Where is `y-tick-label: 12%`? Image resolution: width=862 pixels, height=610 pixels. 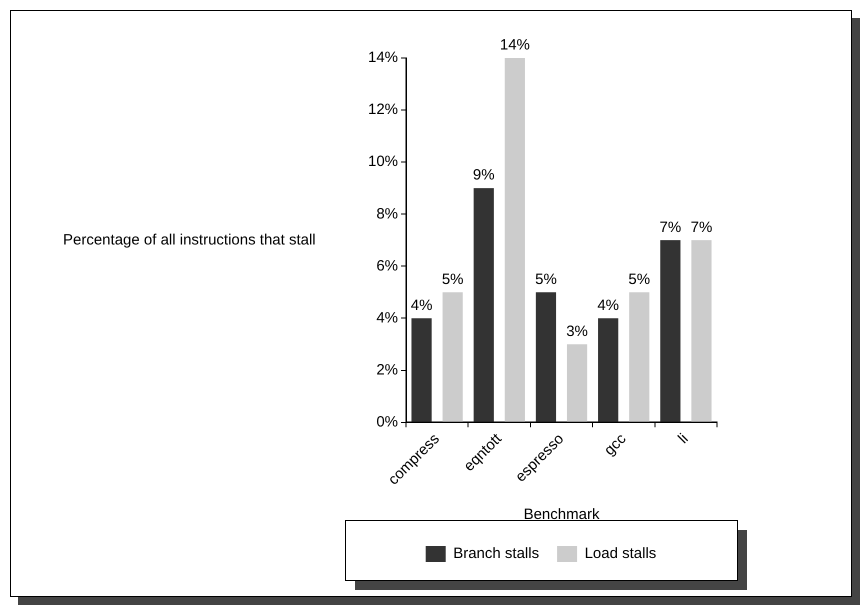
y-tick-label: 12% is located at coordinates (383, 109).